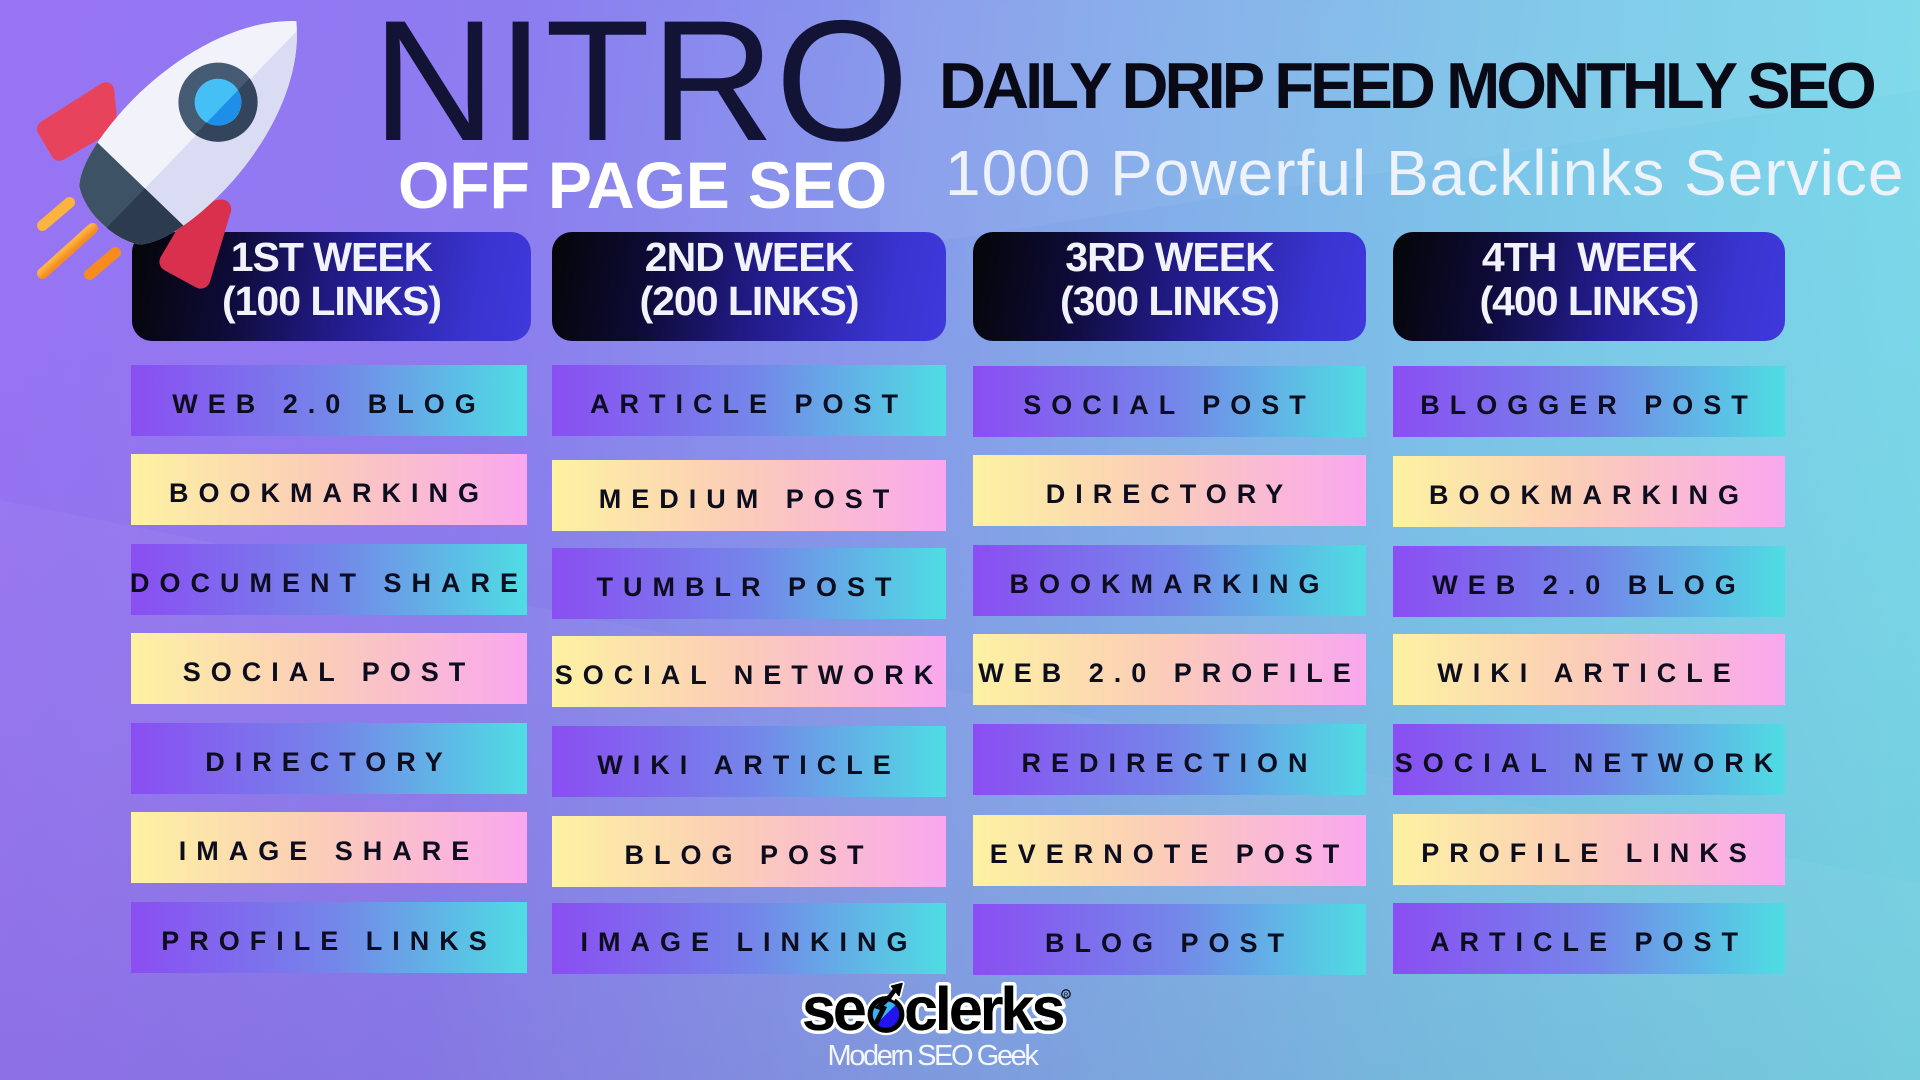 This screenshot has width=1920, height=1080. Describe the element at coordinates (1066, 995) in the screenshot. I see `svg-text: R` at that location.